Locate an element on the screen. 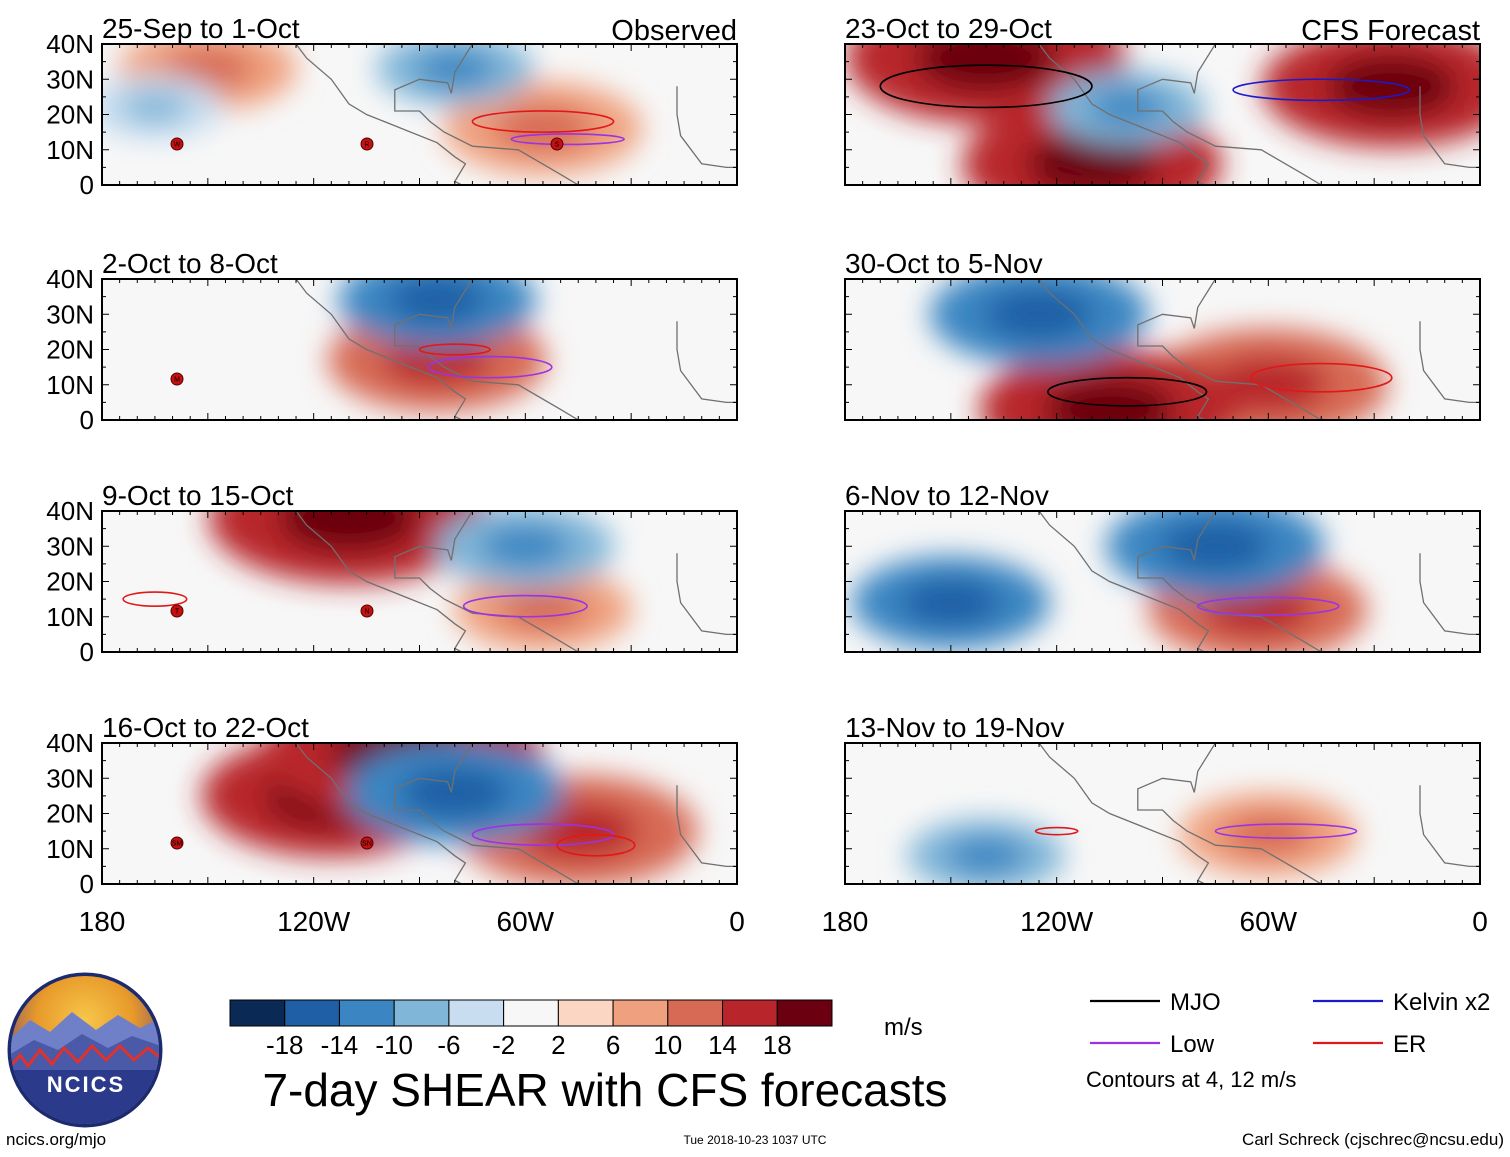 This screenshot has height=1157, width=1510. contour-mjo is located at coordinates (986, 86).